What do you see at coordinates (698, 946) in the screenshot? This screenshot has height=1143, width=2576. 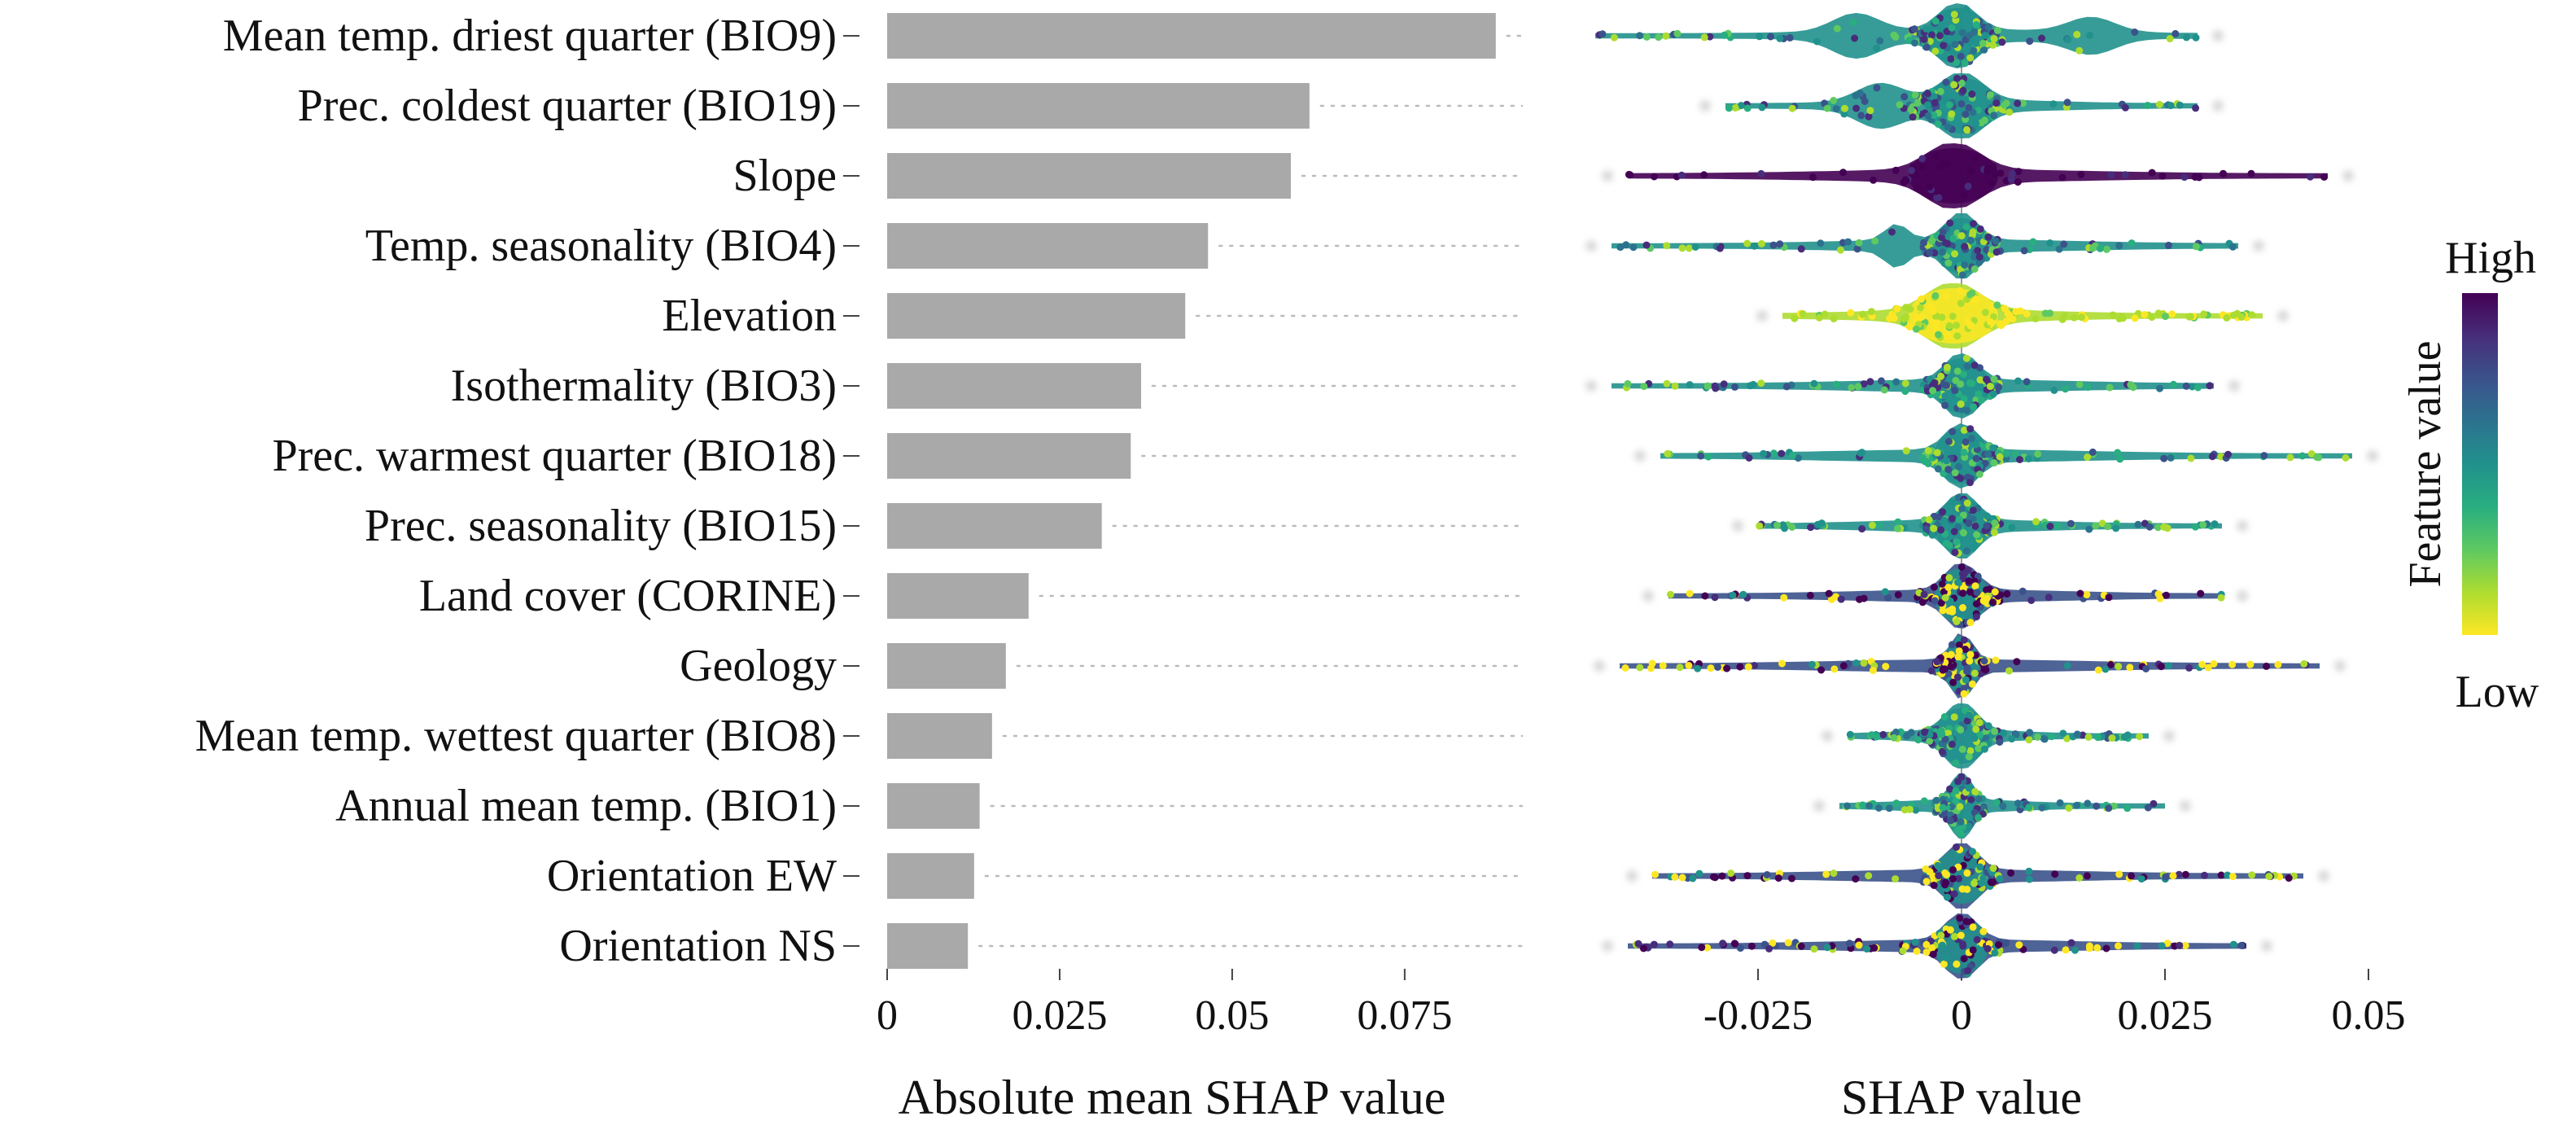 I see `feature-label: Orientation NS` at bounding box center [698, 946].